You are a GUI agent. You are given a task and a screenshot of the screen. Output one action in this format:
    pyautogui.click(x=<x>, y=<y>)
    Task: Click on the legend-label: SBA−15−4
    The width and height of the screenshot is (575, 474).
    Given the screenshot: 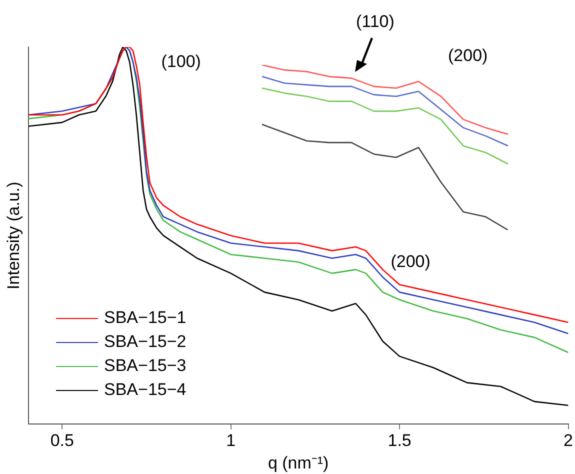 What is the action you would take?
    pyautogui.click(x=145, y=390)
    